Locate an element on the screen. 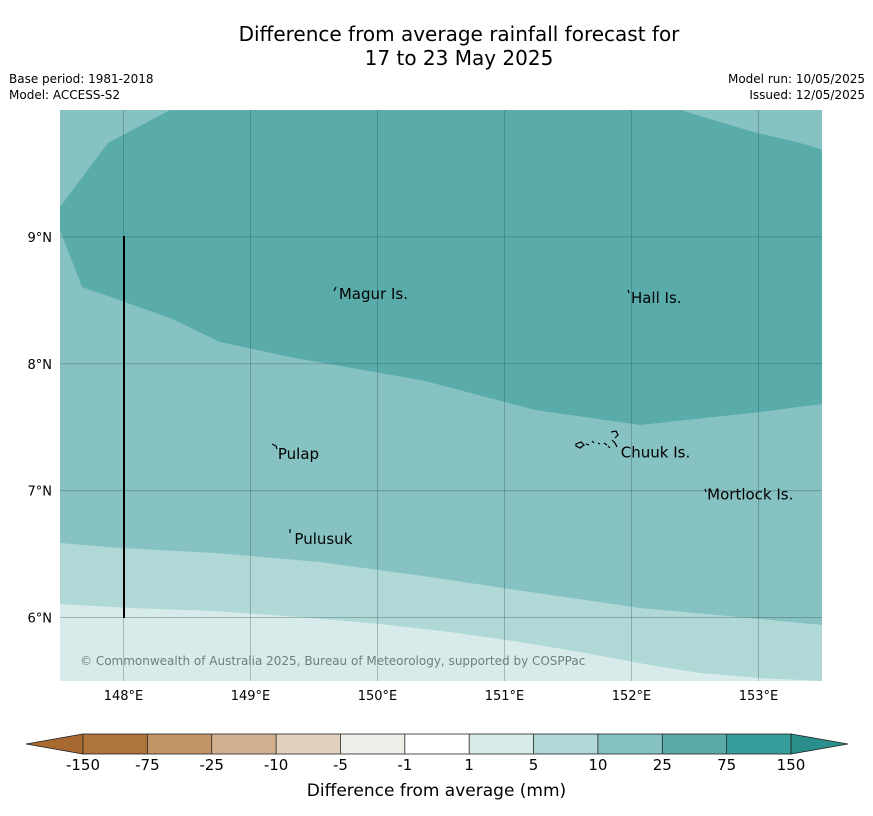  colorbar-tick: -75 is located at coordinates (147, 765).